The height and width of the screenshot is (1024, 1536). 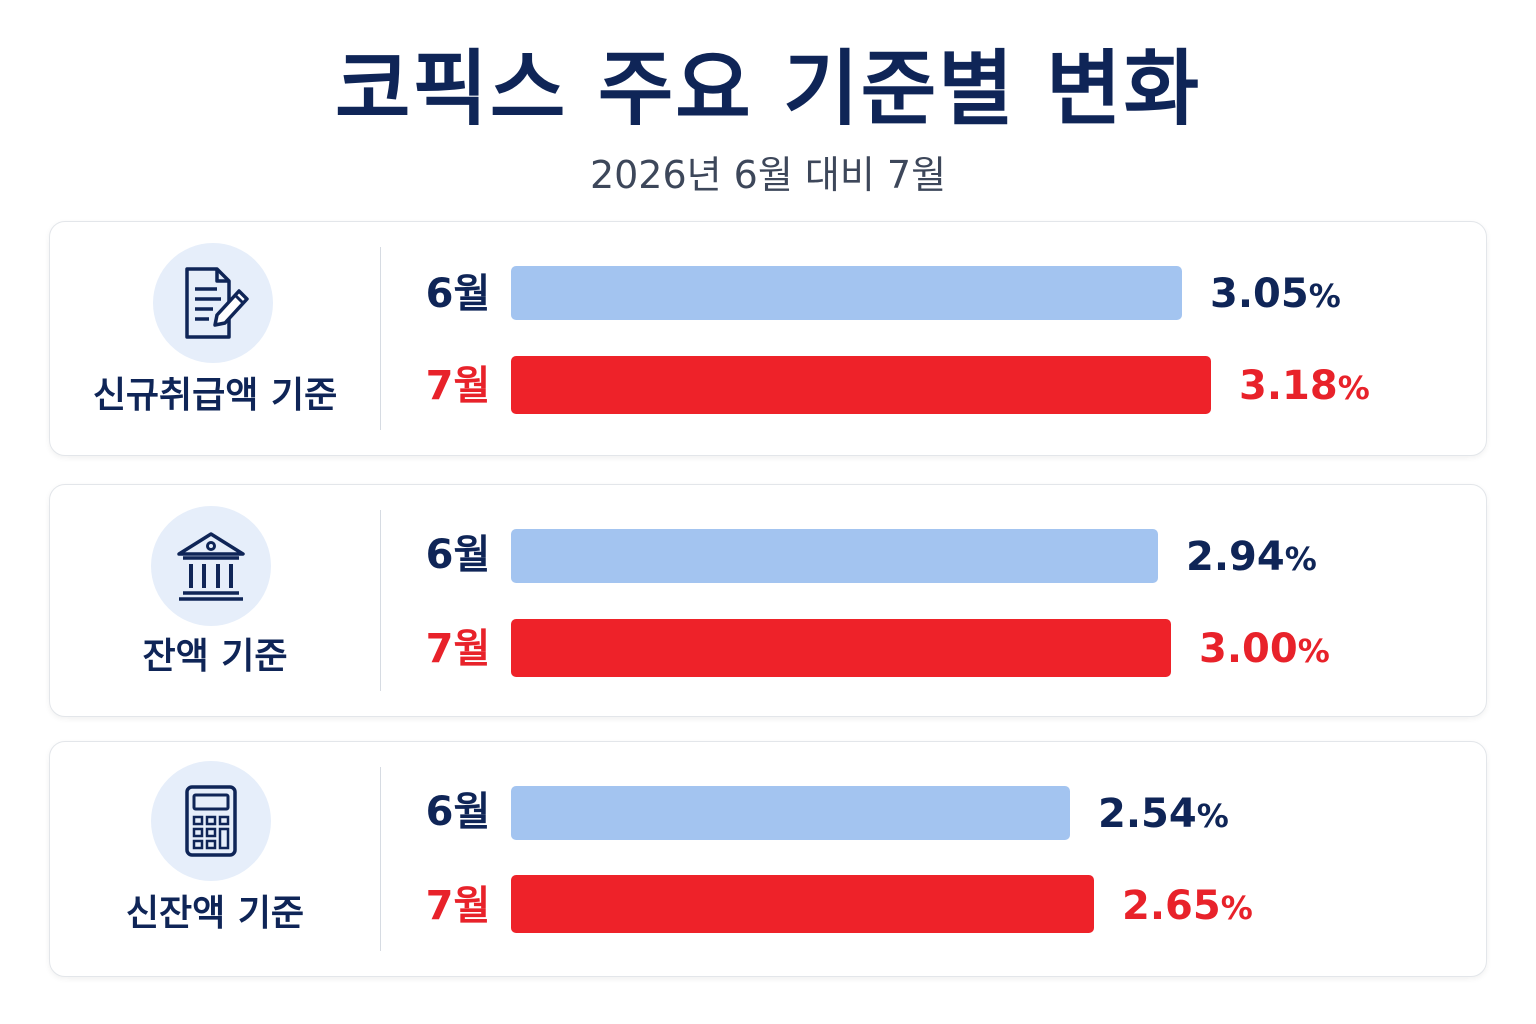 What do you see at coordinates (1248, 649) in the screenshot?
I see `value-number: 3.00` at bounding box center [1248, 649].